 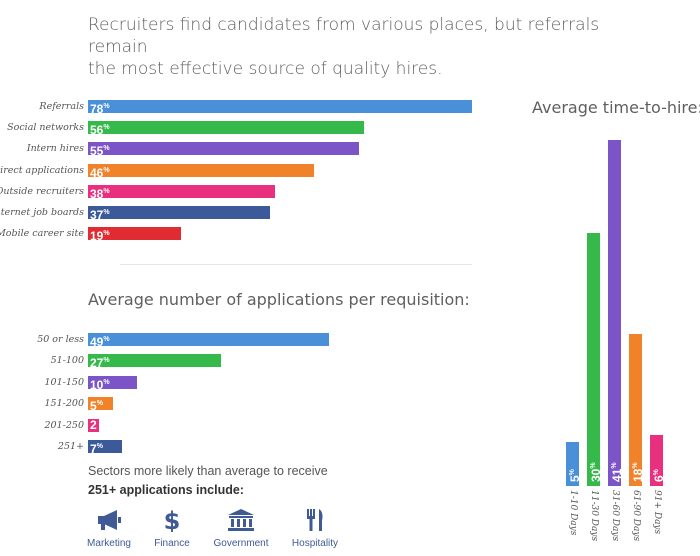 What do you see at coordinates (615, 516) in the screenshot?
I see `column-label-31-60-days: 31-60 Days` at bounding box center [615, 516].